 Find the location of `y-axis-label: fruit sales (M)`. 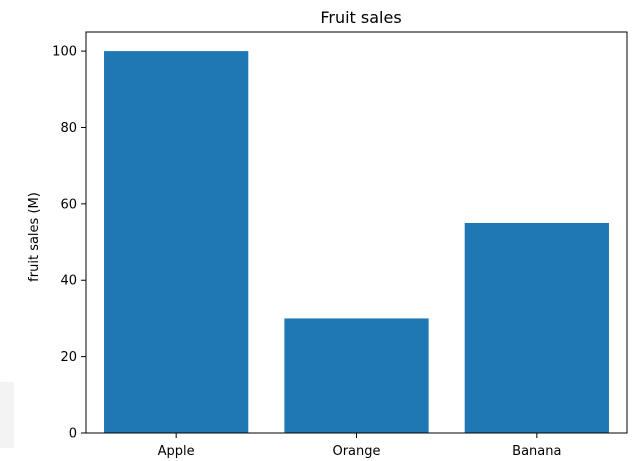

y-axis-label: fruit sales (M) is located at coordinates (34, 237).